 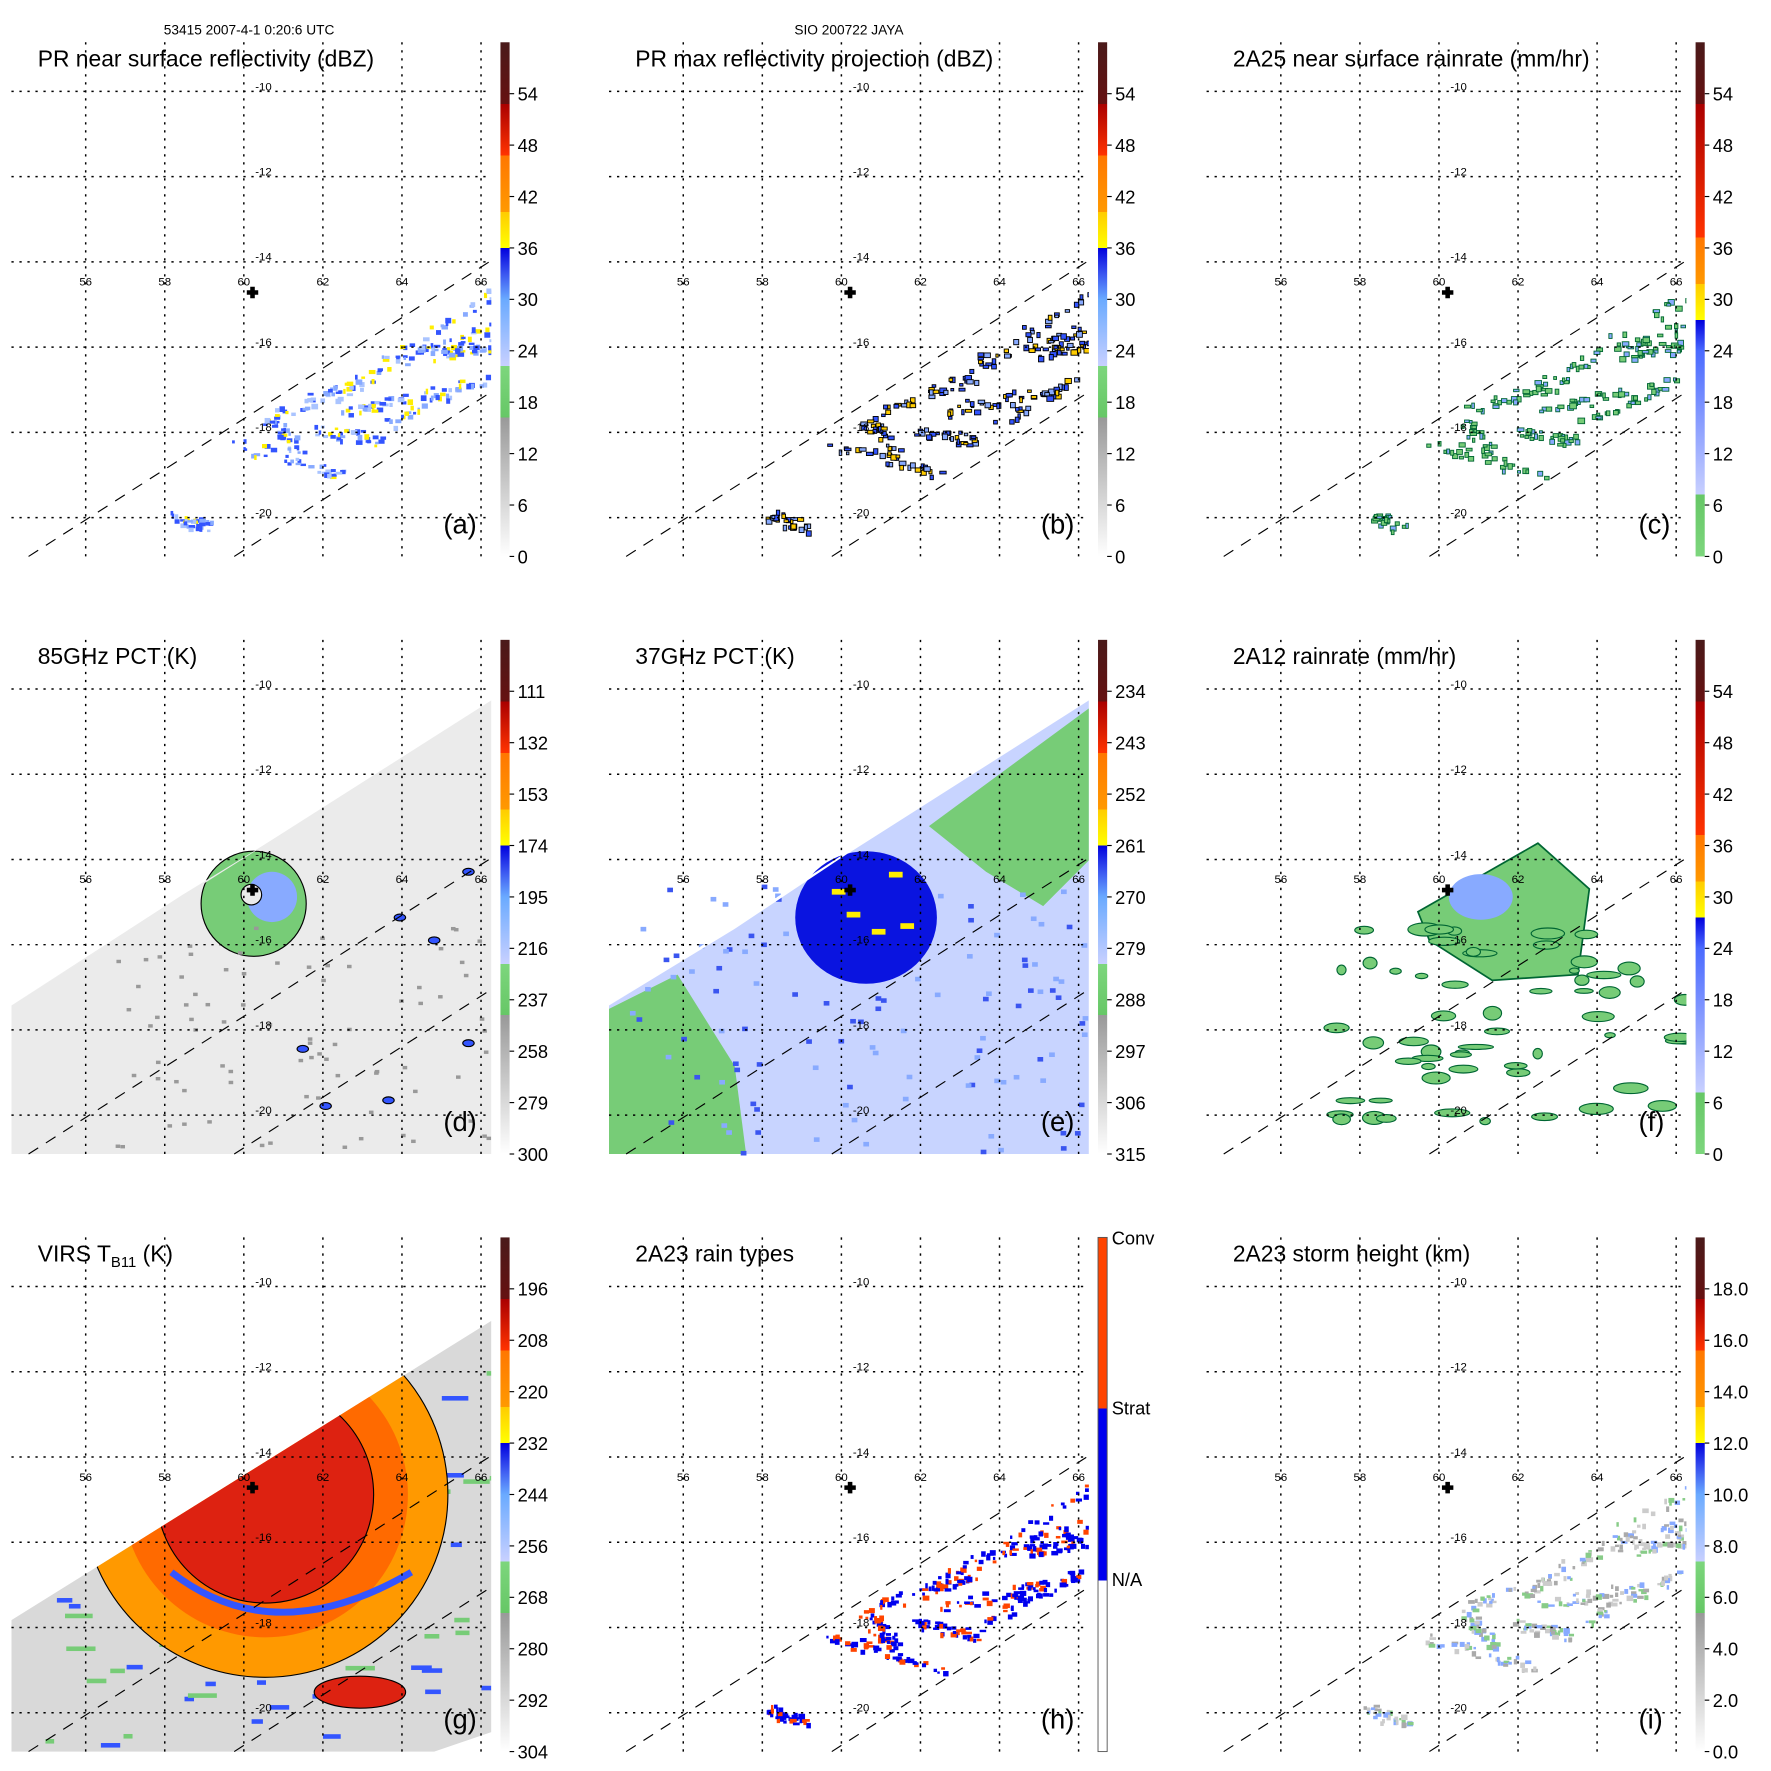 What do you see at coordinates (1125, 299) in the screenshot?
I see `colorbar-tick-label: 30` at bounding box center [1125, 299].